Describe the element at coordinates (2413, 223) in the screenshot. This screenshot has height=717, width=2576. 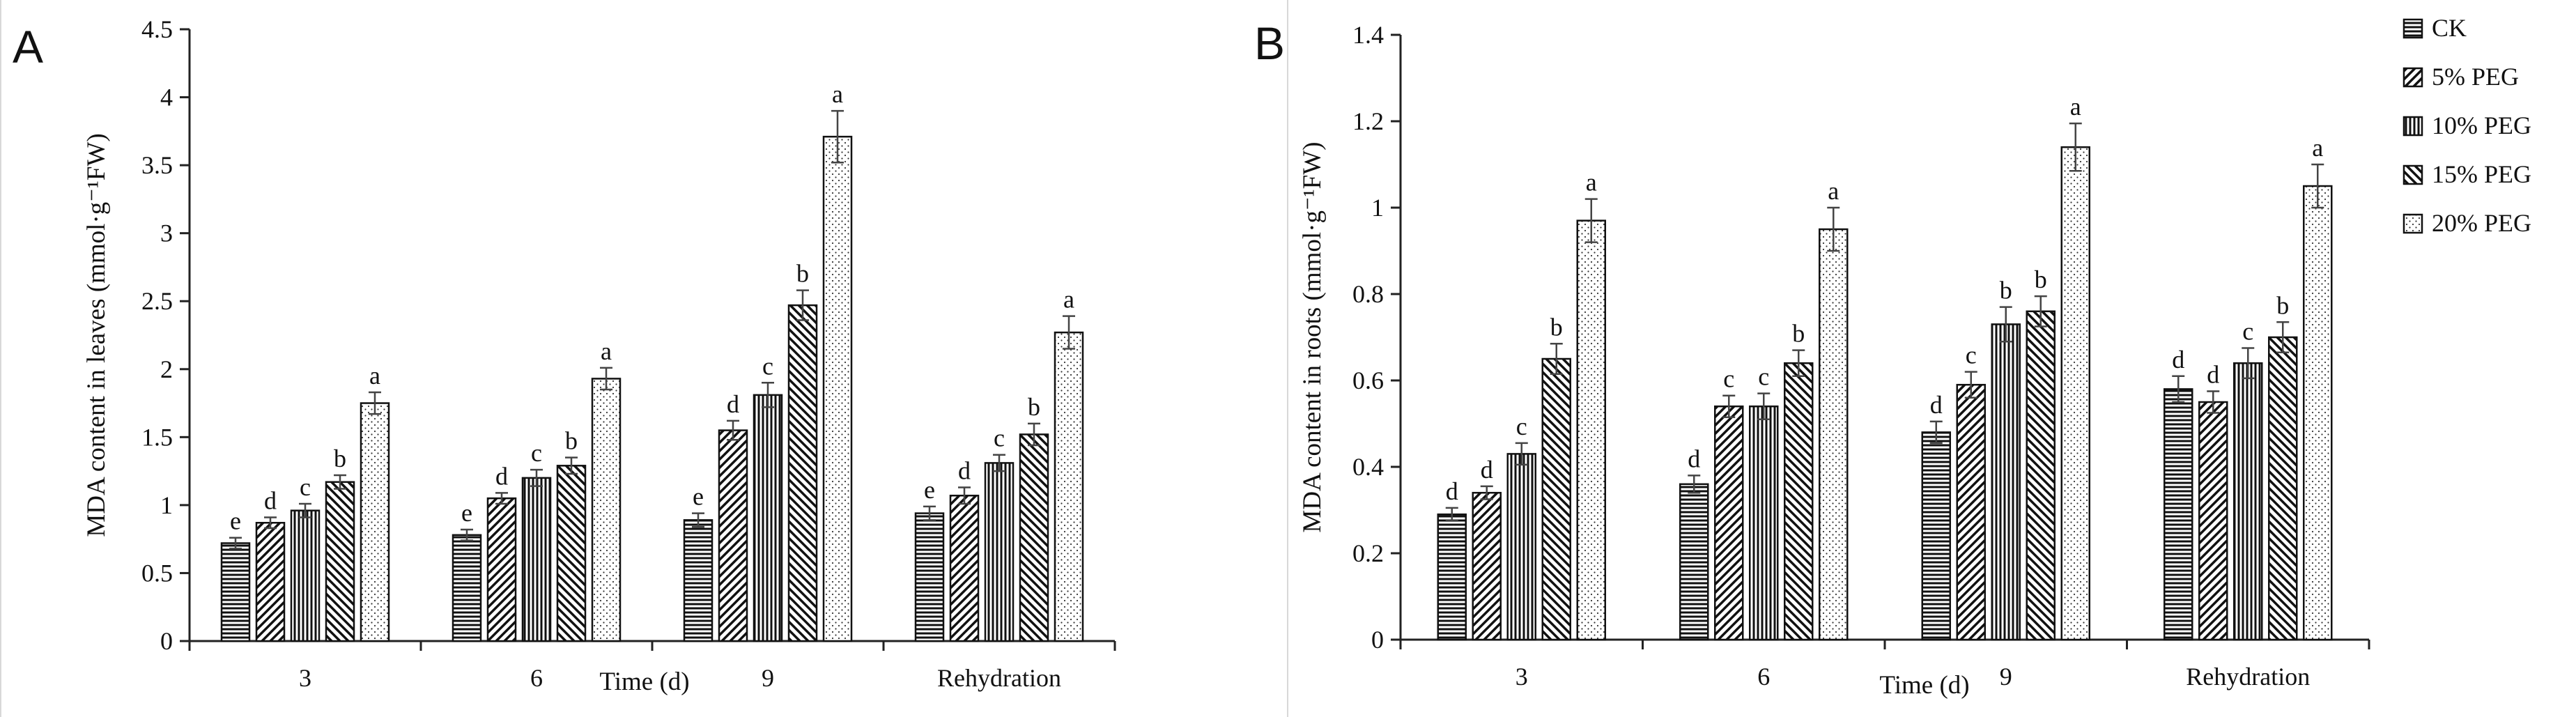
I see `legend-swatch-20-peg` at that location.